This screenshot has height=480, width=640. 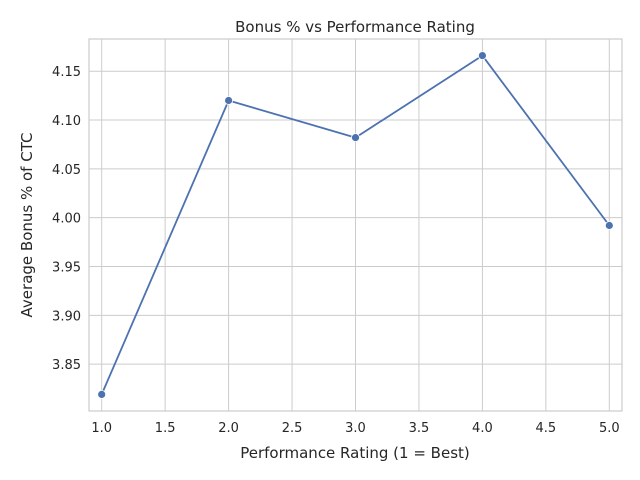 I want to click on x-tick-label: 2.5, so click(x=292, y=428).